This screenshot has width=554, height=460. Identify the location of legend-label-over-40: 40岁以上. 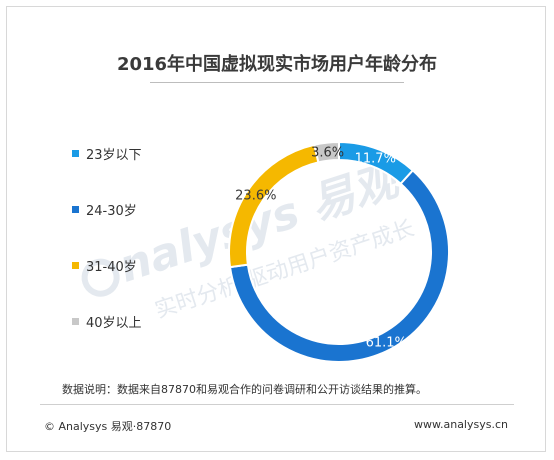
(114, 323).